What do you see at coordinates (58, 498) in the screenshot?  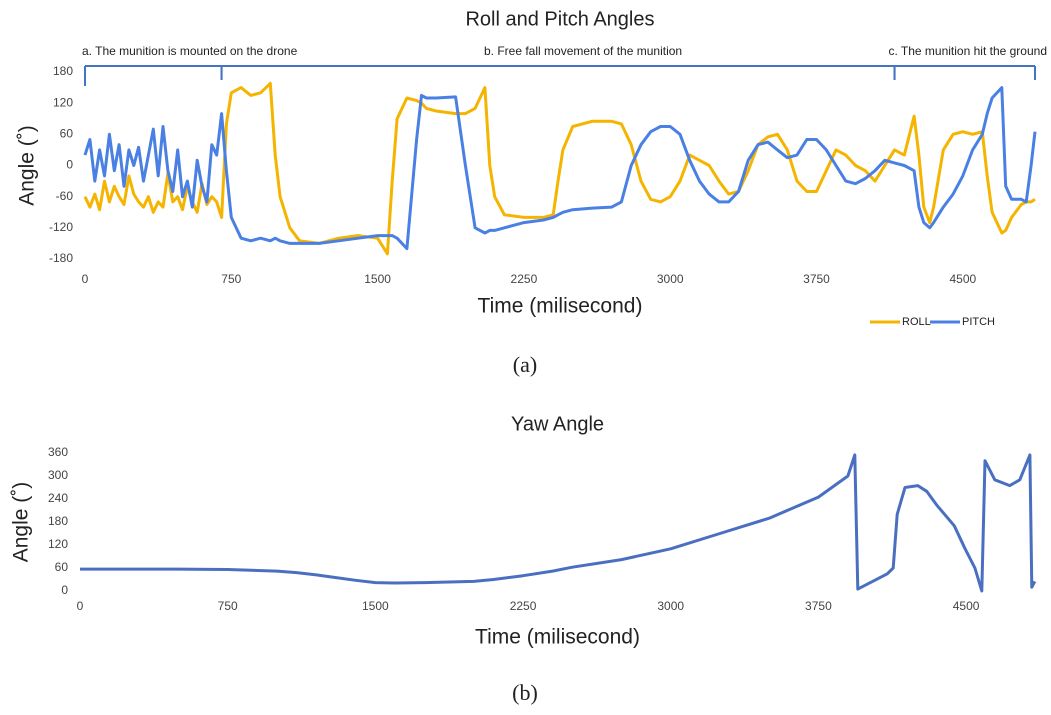 I see `y-tick-label: 240` at bounding box center [58, 498].